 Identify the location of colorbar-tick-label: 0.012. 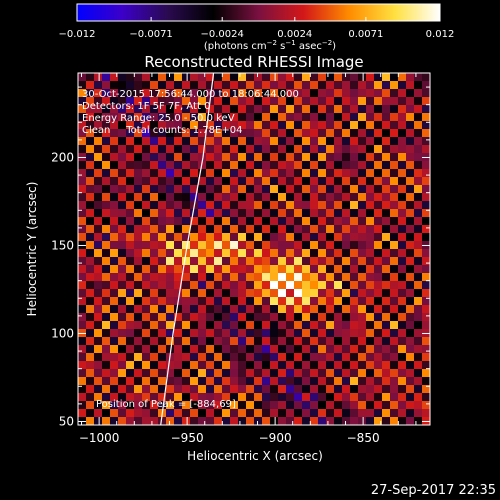
(440, 34).